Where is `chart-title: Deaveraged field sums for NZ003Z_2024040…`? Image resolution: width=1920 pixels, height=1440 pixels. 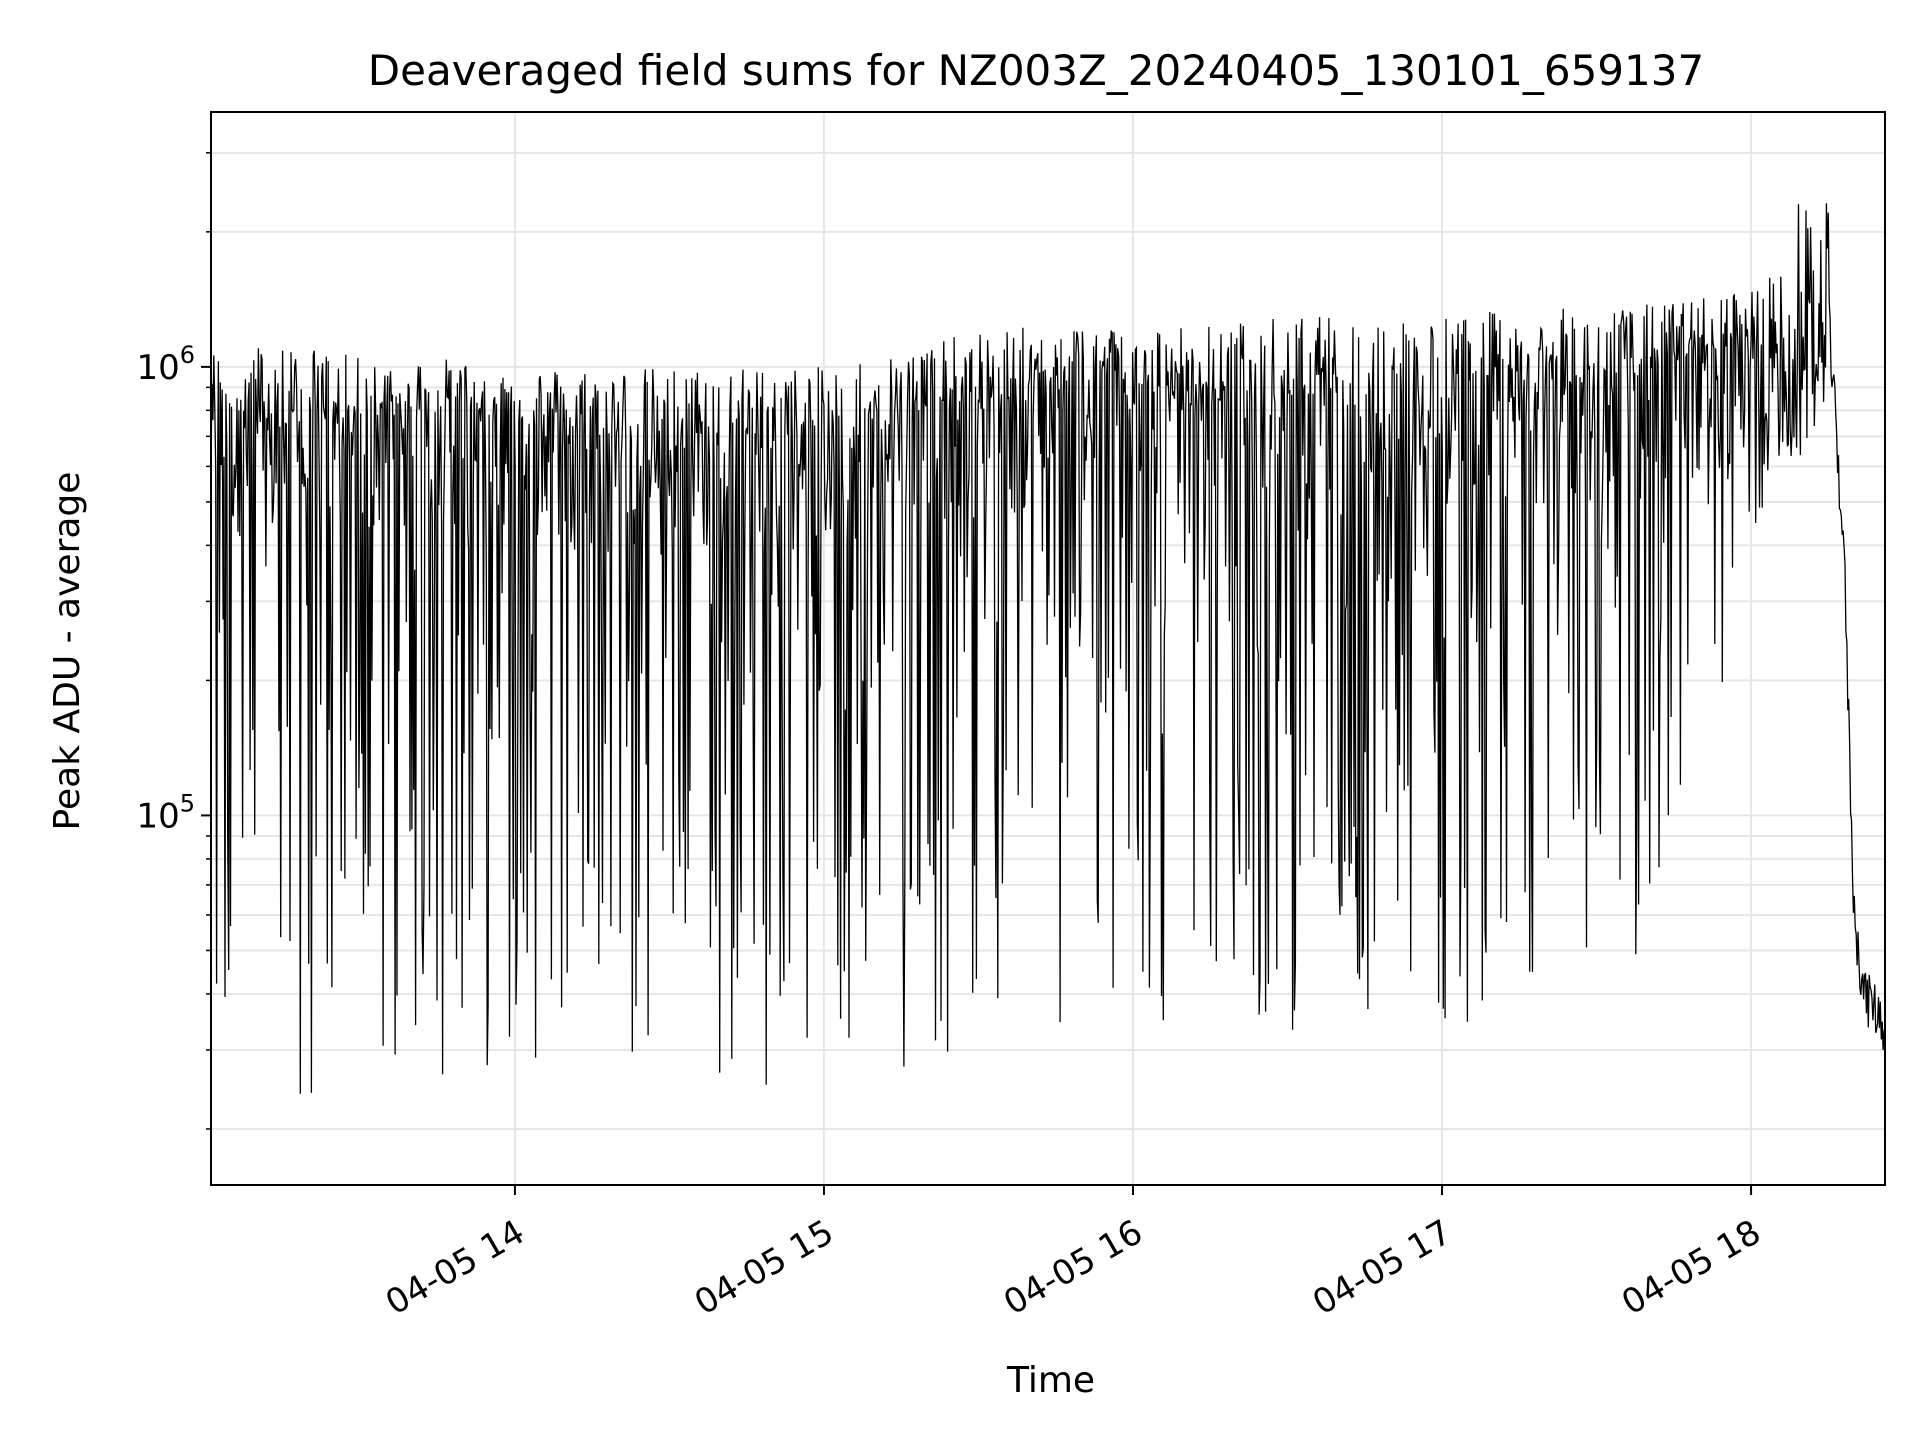
chart-title: Deaveraged field sums for NZ003Z_2024040… is located at coordinates (1036, 70).